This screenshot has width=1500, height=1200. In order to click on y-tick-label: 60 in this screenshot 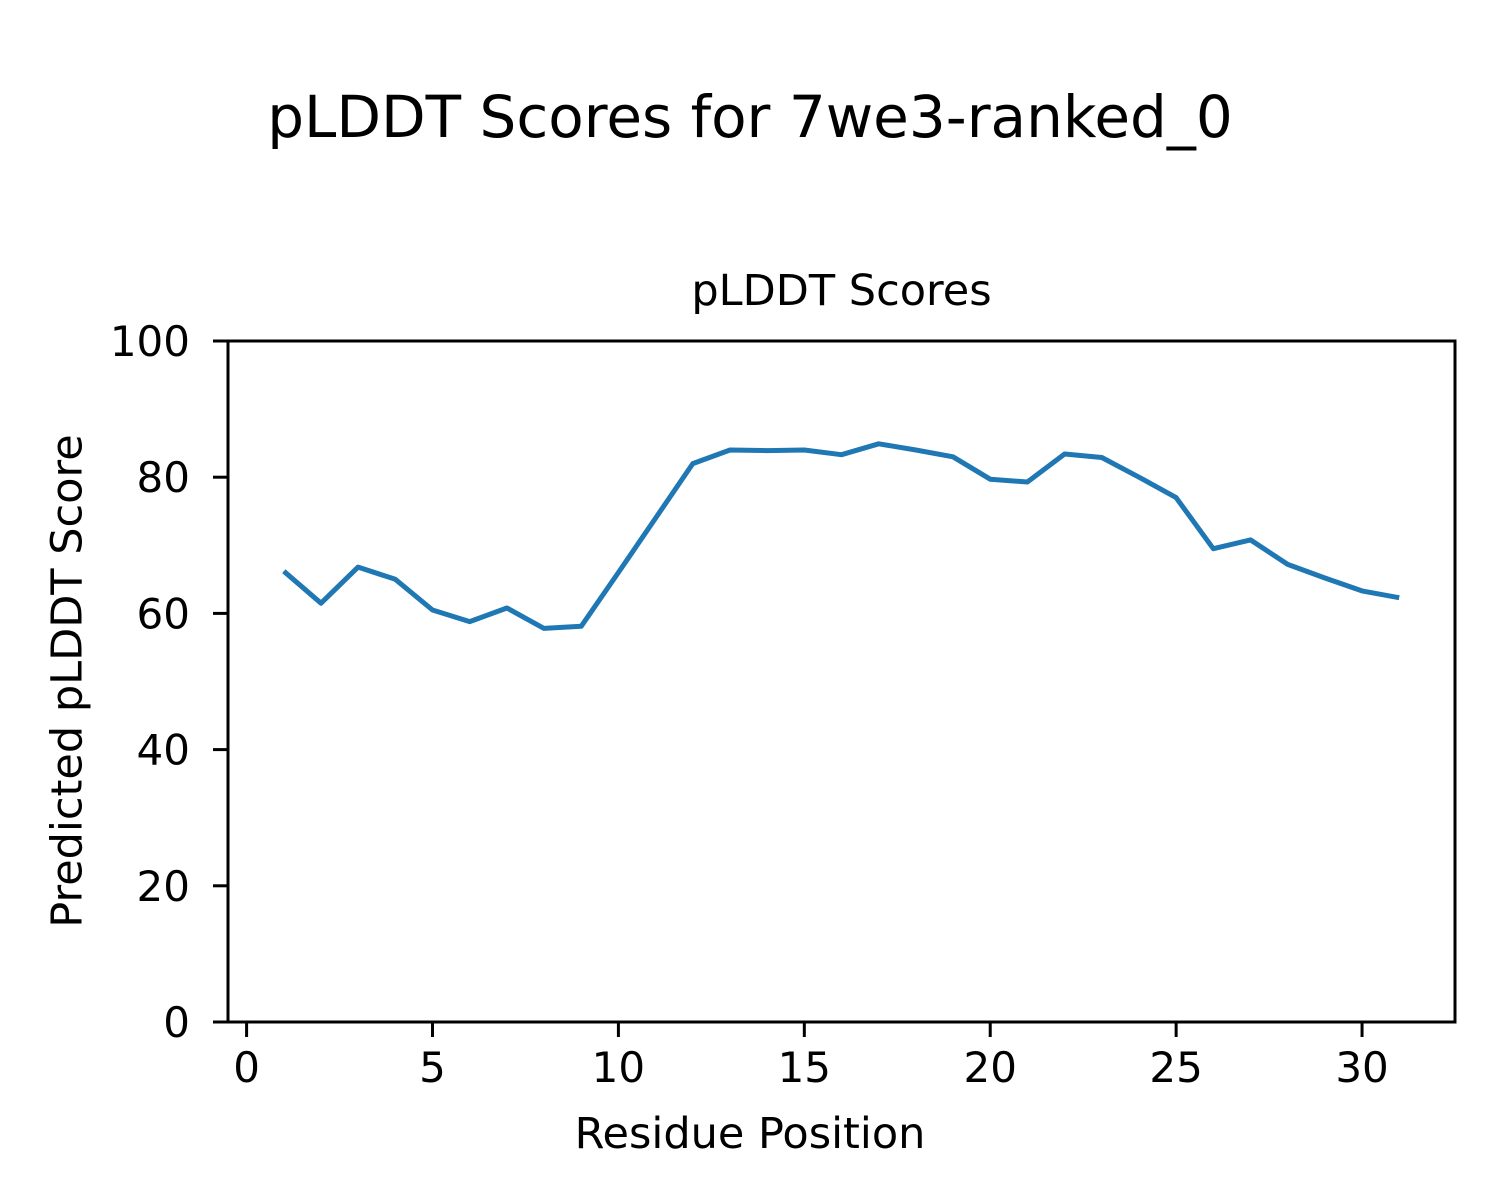, I will do `click(163, 613)`.